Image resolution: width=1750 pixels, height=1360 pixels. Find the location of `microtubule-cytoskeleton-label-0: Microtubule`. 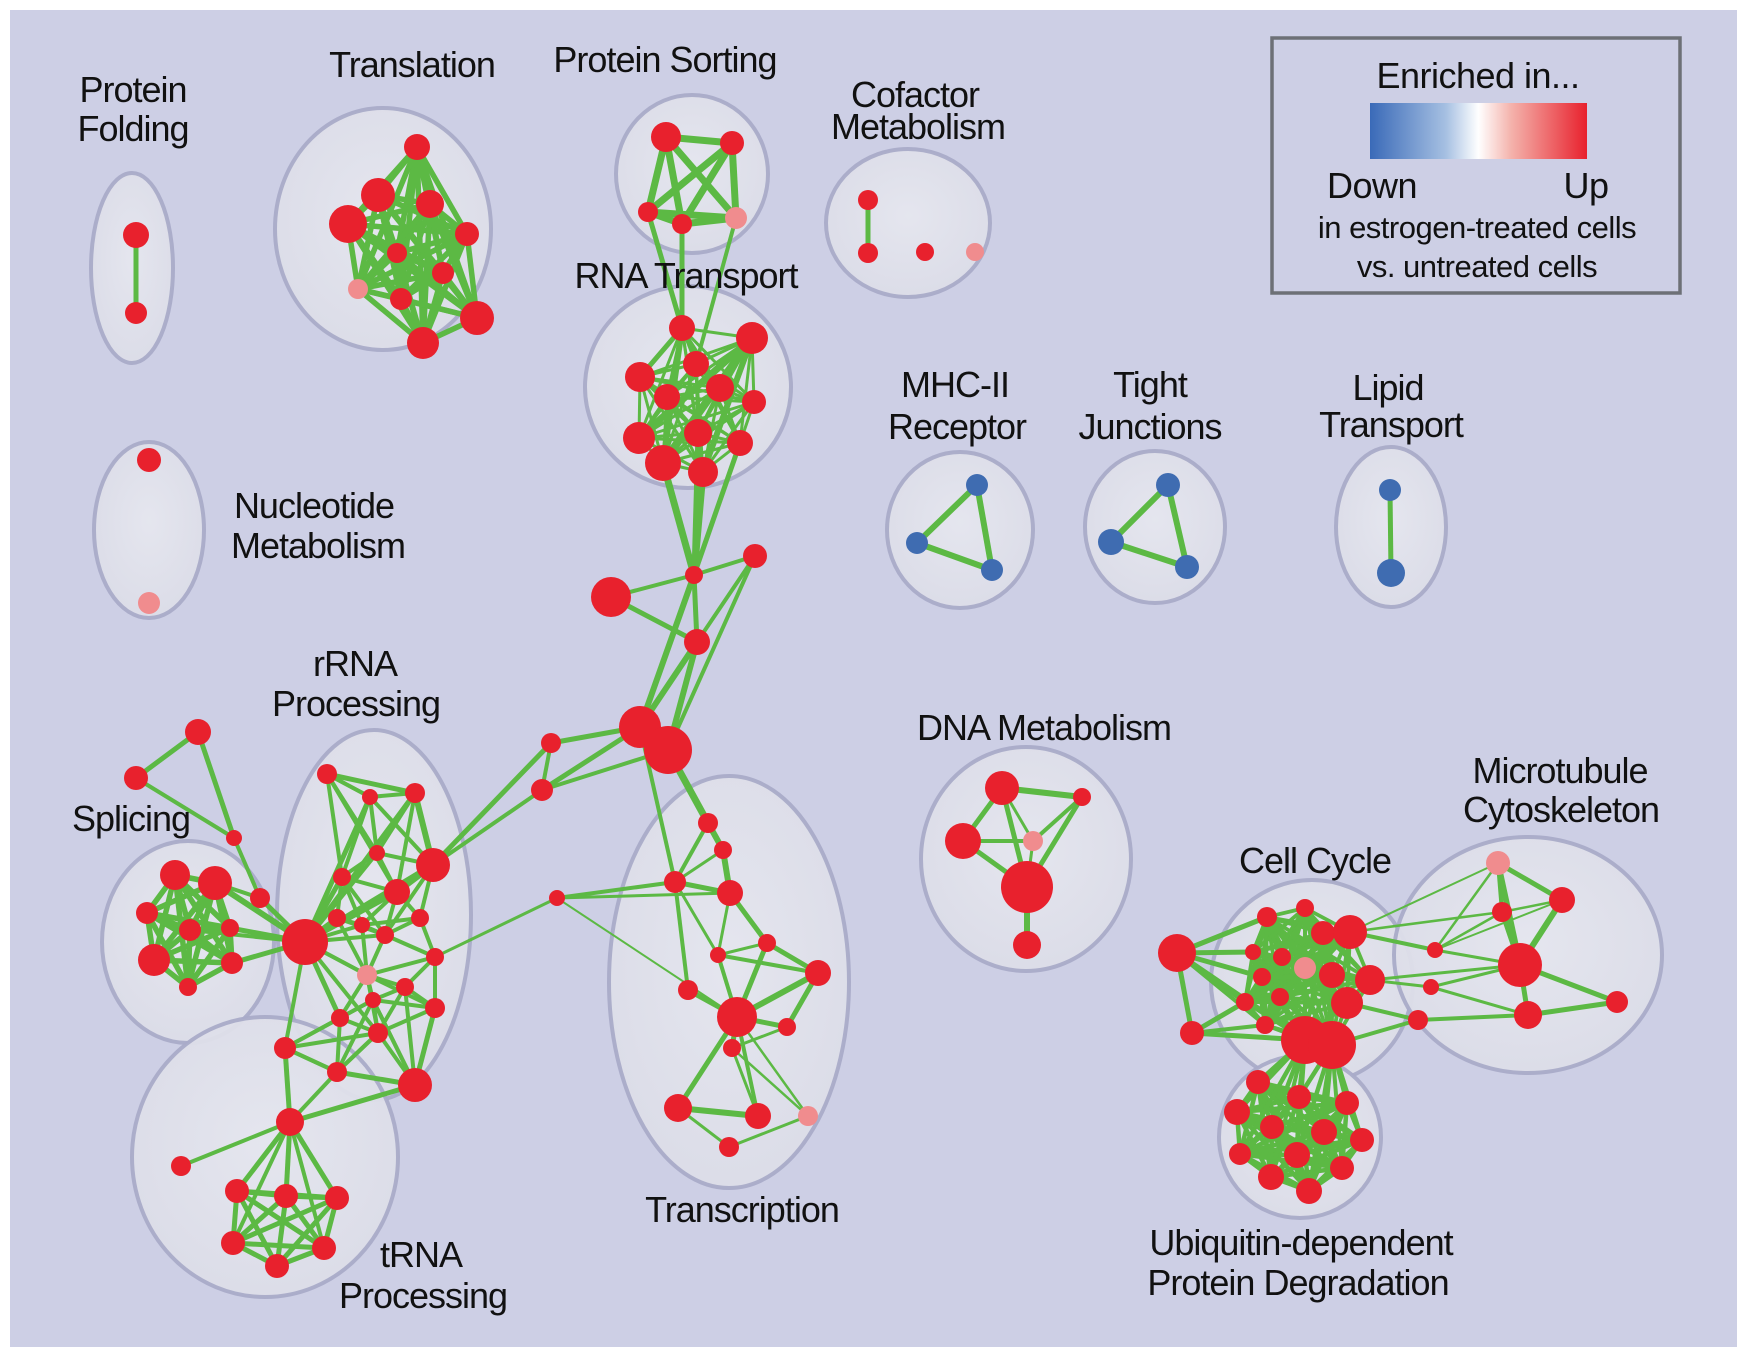

microtubule-cytoskeleton-label-0: Microtubule is located at coordinates (1559, 770).